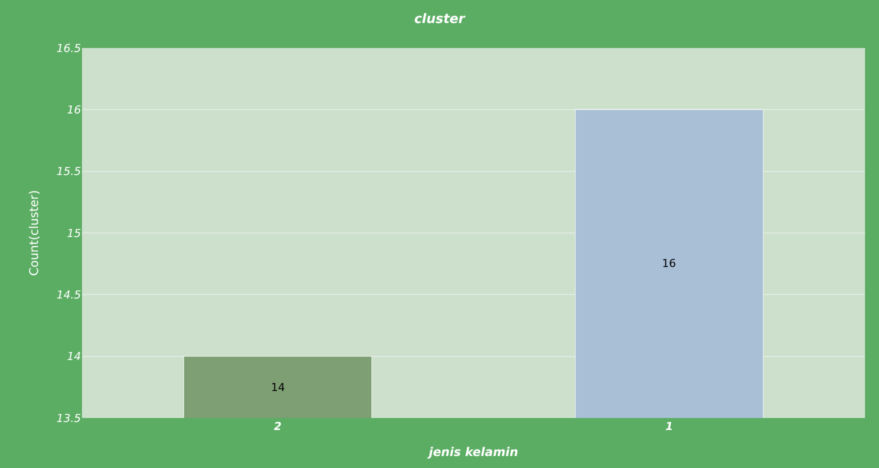 The image size is (879, 468). Describe the element at coordinates (68, 171) in the screenshot. I see `y-tick-label: 15.5` at that location.